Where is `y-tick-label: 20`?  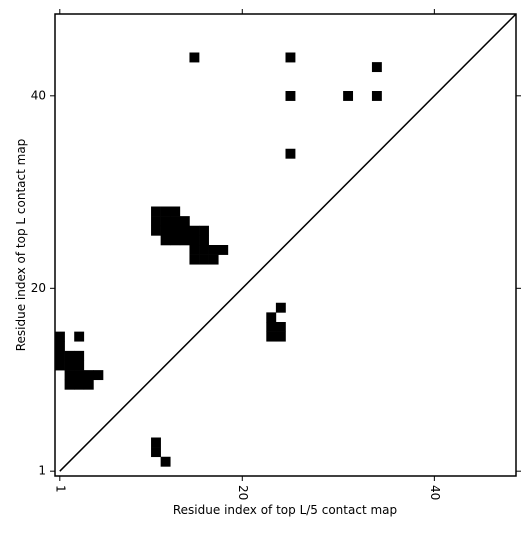
y-tick-label: 20 is located at coordinates (38, 288).